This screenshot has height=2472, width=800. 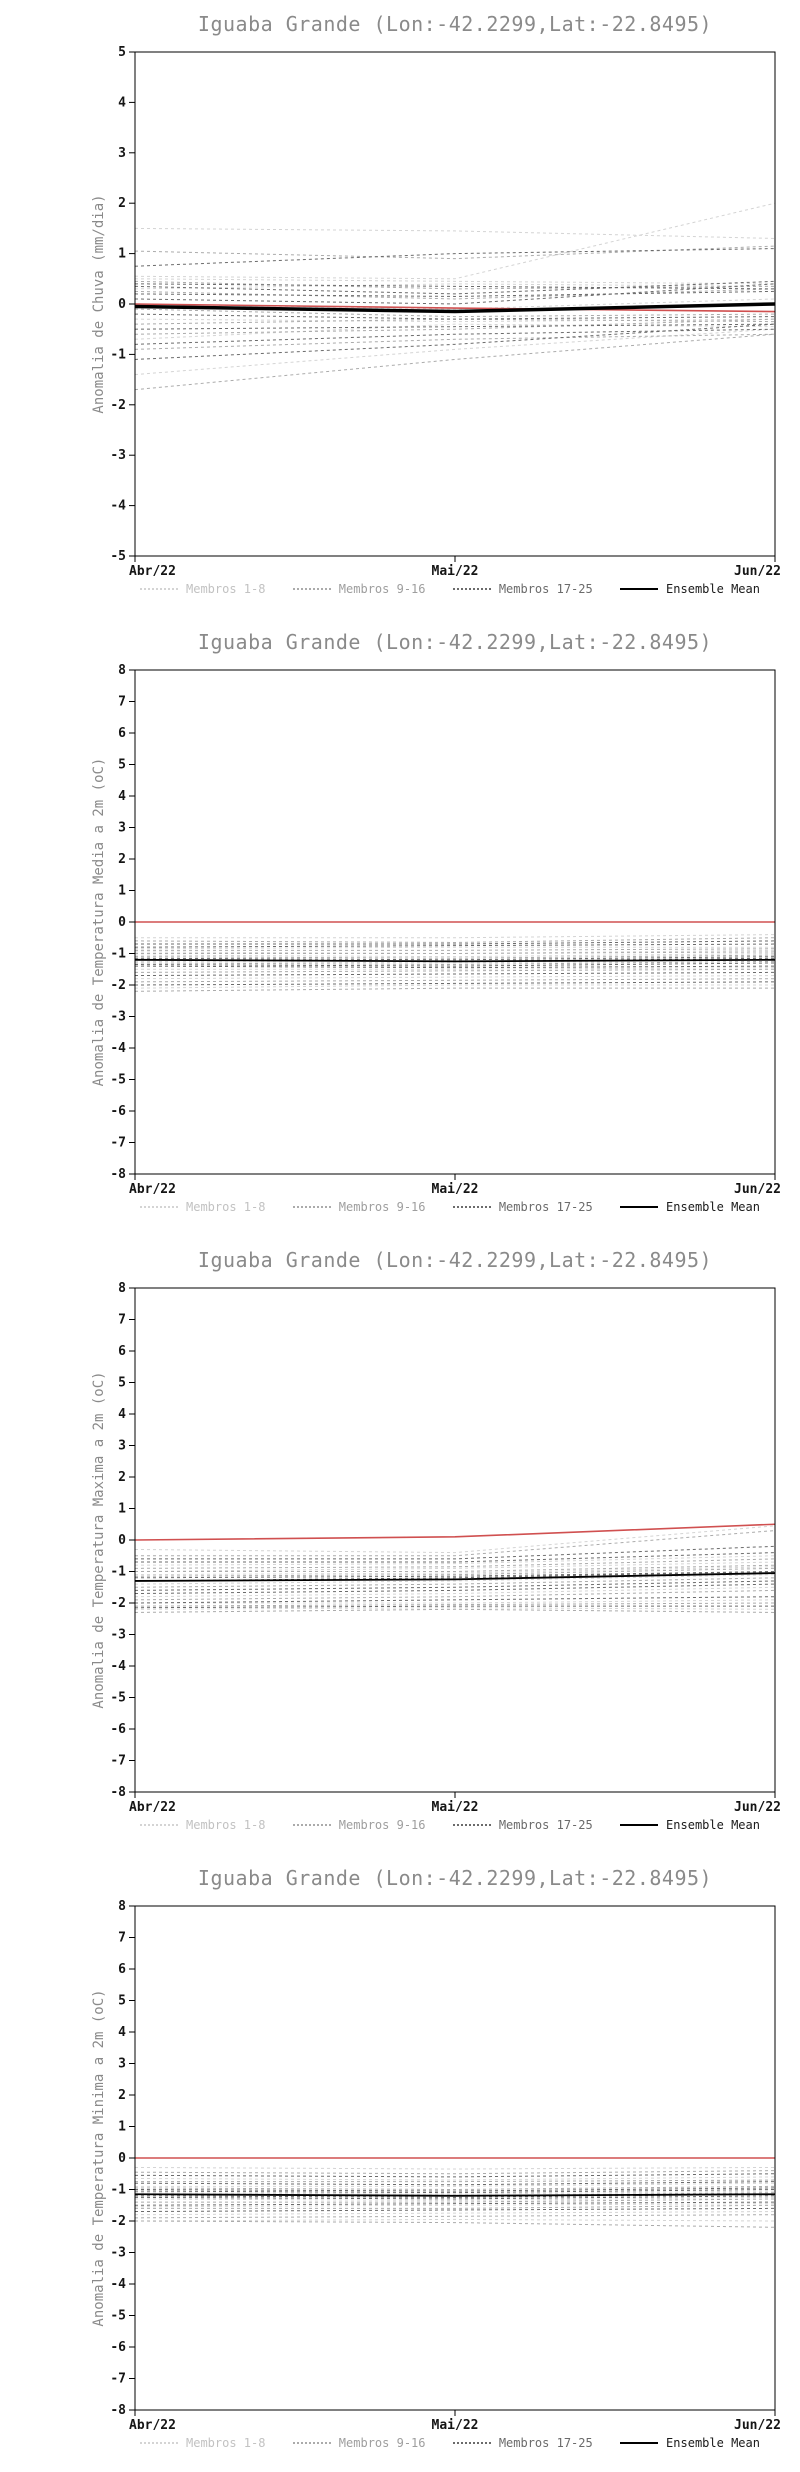 What do you see at coordinates (713, 2443) in the screenshot?
I see `legend-label: Ensemble Mean` at bounding box center [713, 2443].